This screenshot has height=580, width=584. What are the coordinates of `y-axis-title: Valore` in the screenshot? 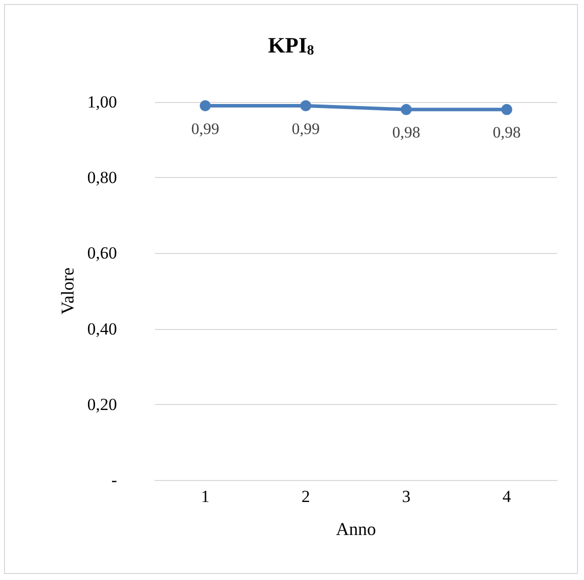 It's located at (67, 291).